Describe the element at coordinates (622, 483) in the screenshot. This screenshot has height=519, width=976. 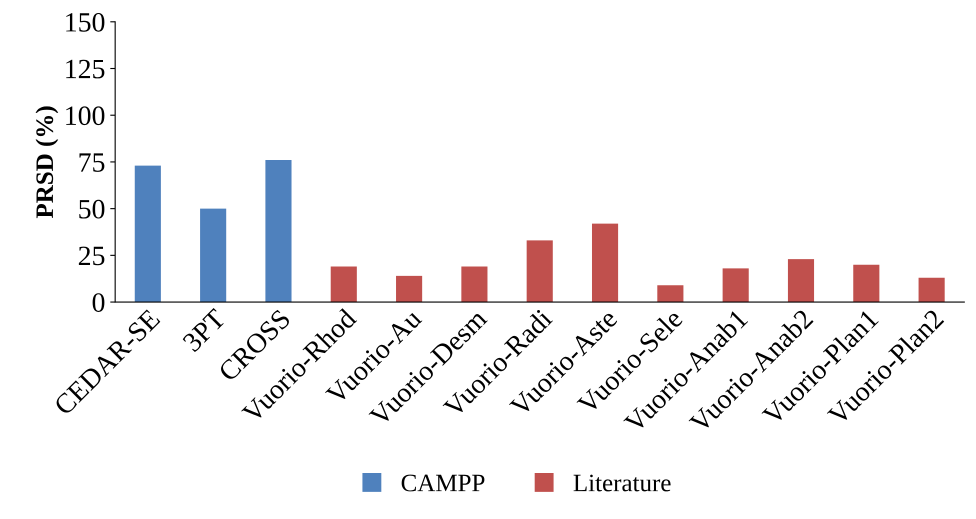
I see `legend-label: Literature` at that location.